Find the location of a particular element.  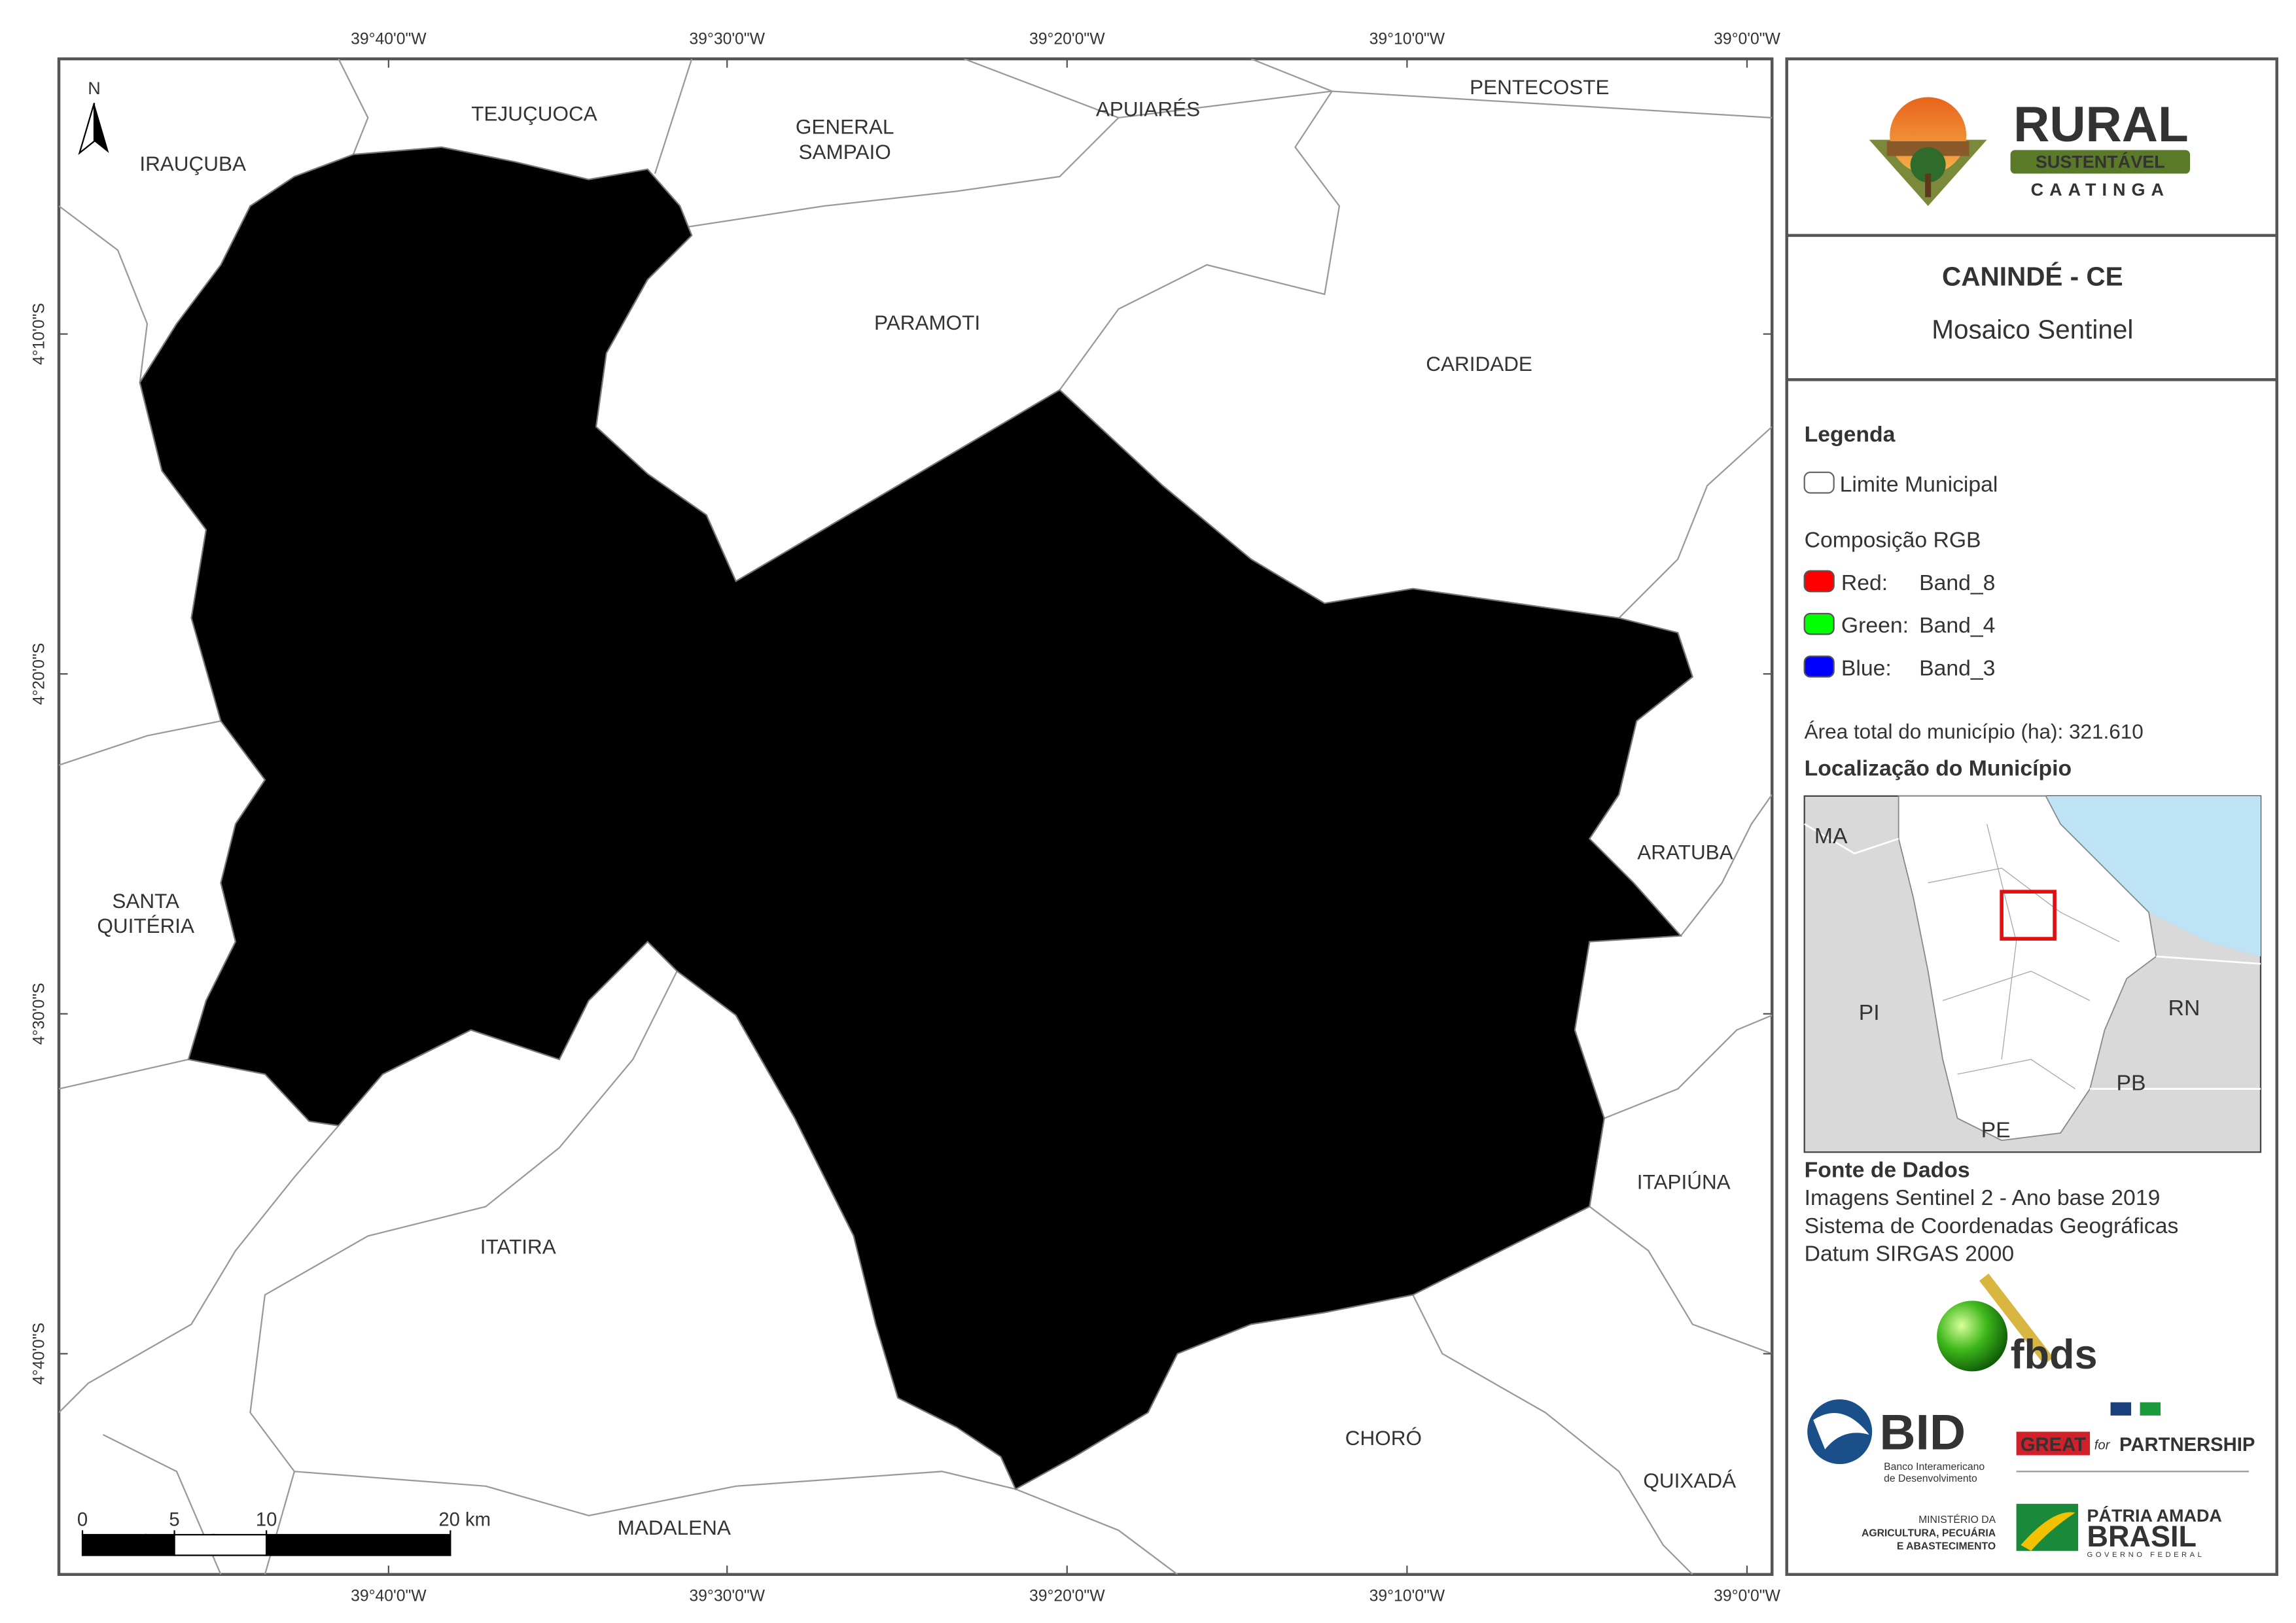

lat-label: 4°20'0"S is located at coordinates (39, 674).